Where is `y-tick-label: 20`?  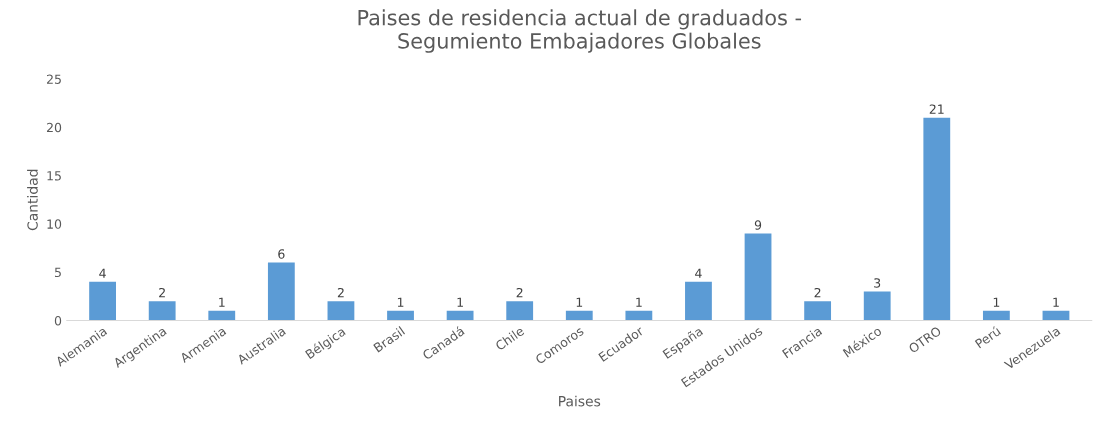 y-tick-label: 20 is located at coordinates (54, 127).